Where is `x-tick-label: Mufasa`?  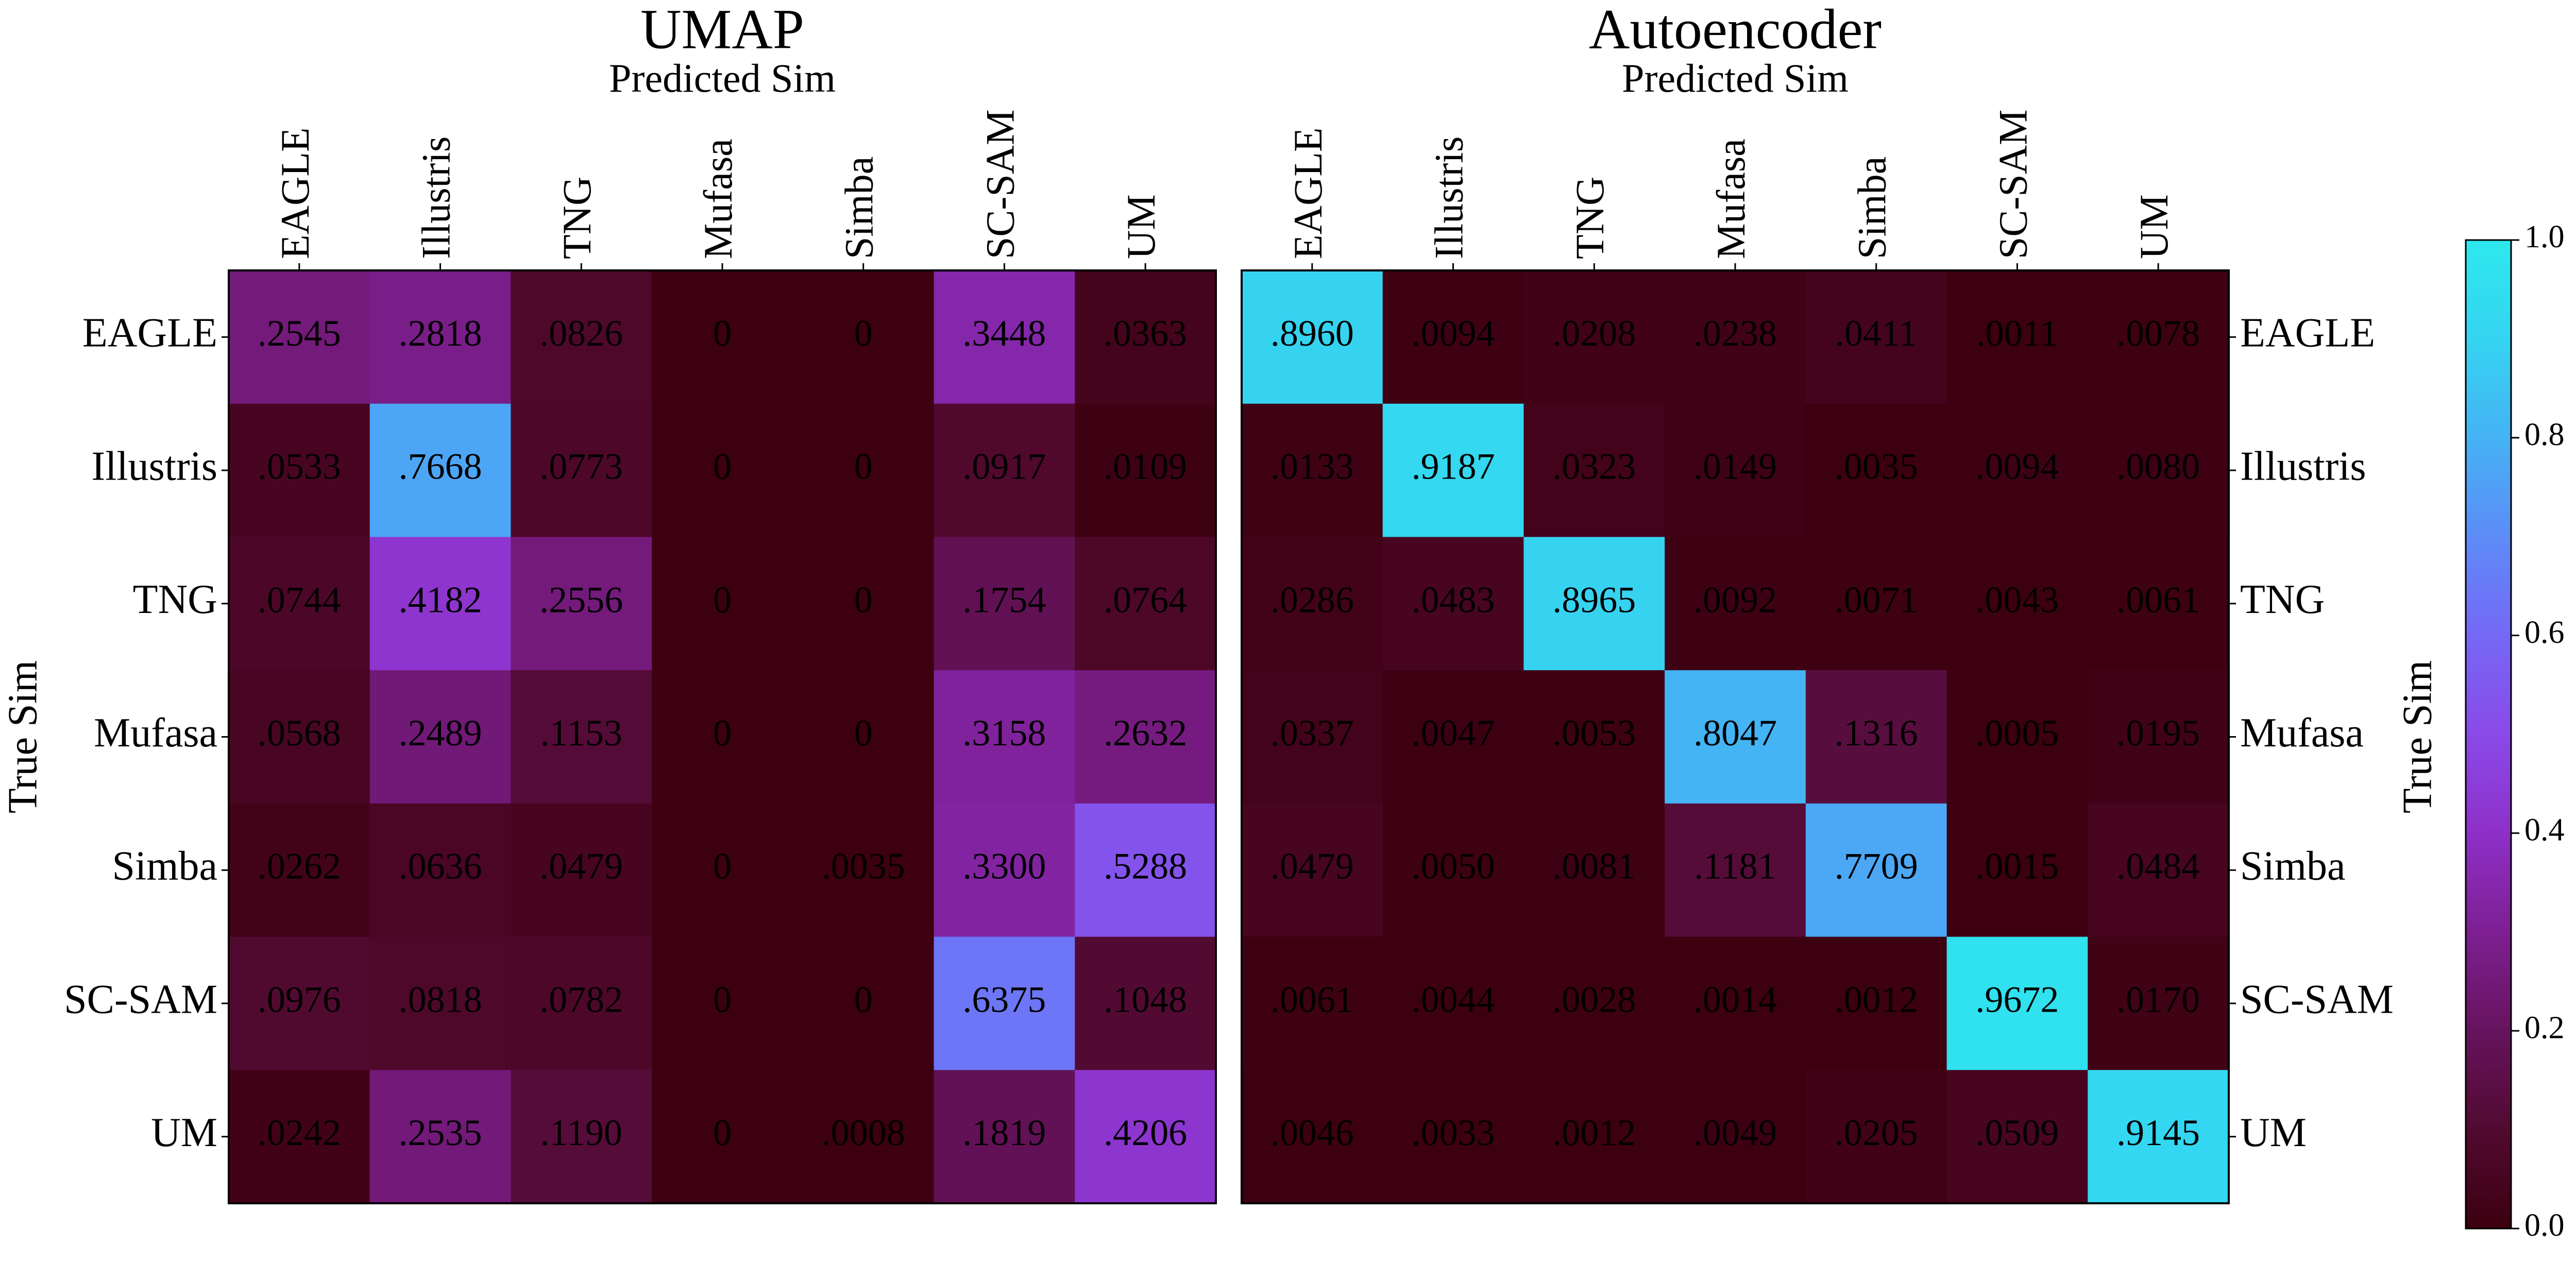
x-tick-label: Mufasa is located at coordinates (1730, 199).